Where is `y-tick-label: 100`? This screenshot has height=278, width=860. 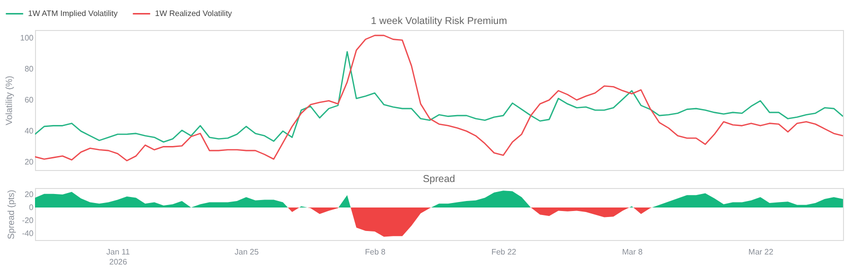 y-tick-label: 100 is located at coordinates (27, 37).